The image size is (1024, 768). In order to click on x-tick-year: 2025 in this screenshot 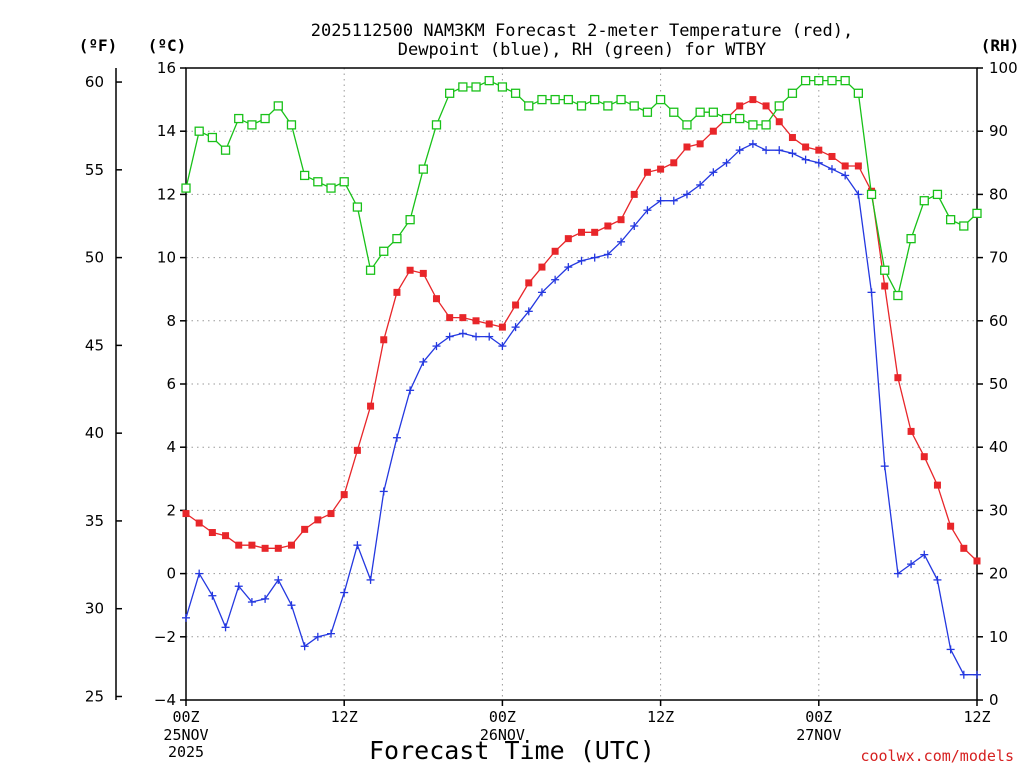, I will do `click(186, 752)`.